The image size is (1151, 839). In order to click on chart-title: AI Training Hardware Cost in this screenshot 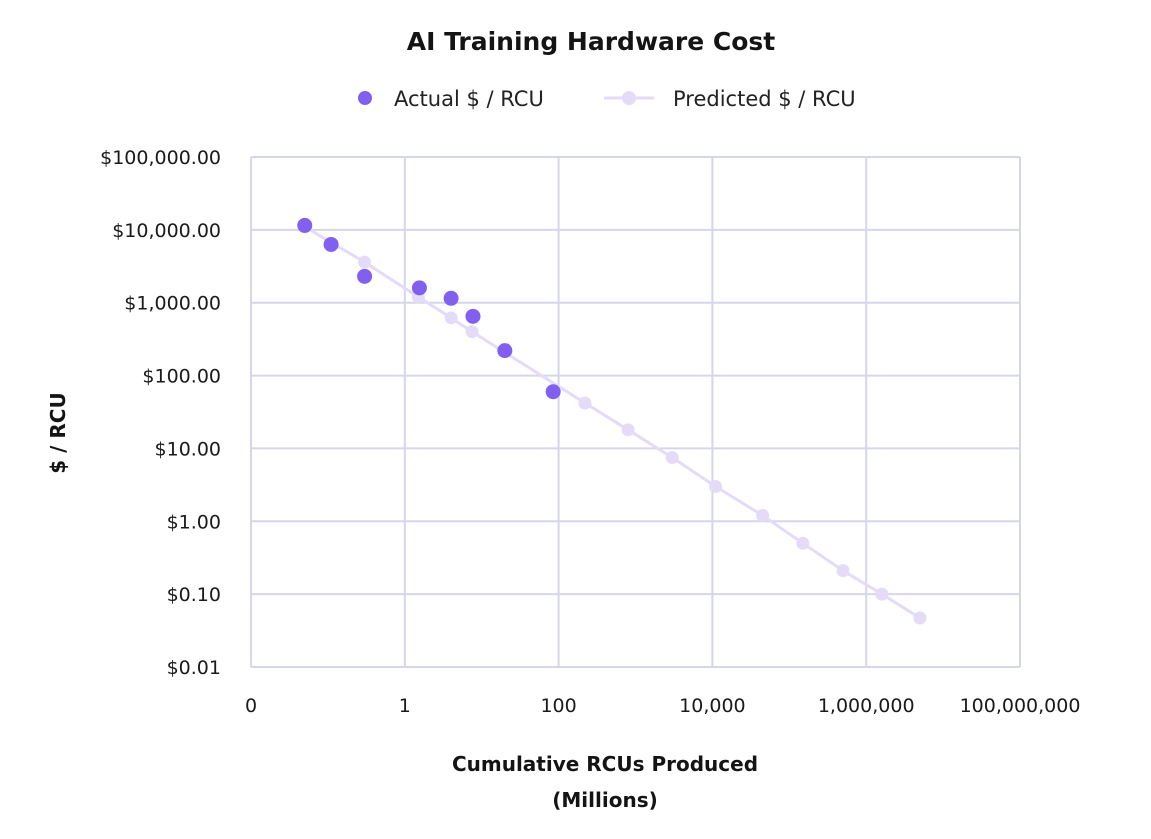, I will do `click(591, 41)`.